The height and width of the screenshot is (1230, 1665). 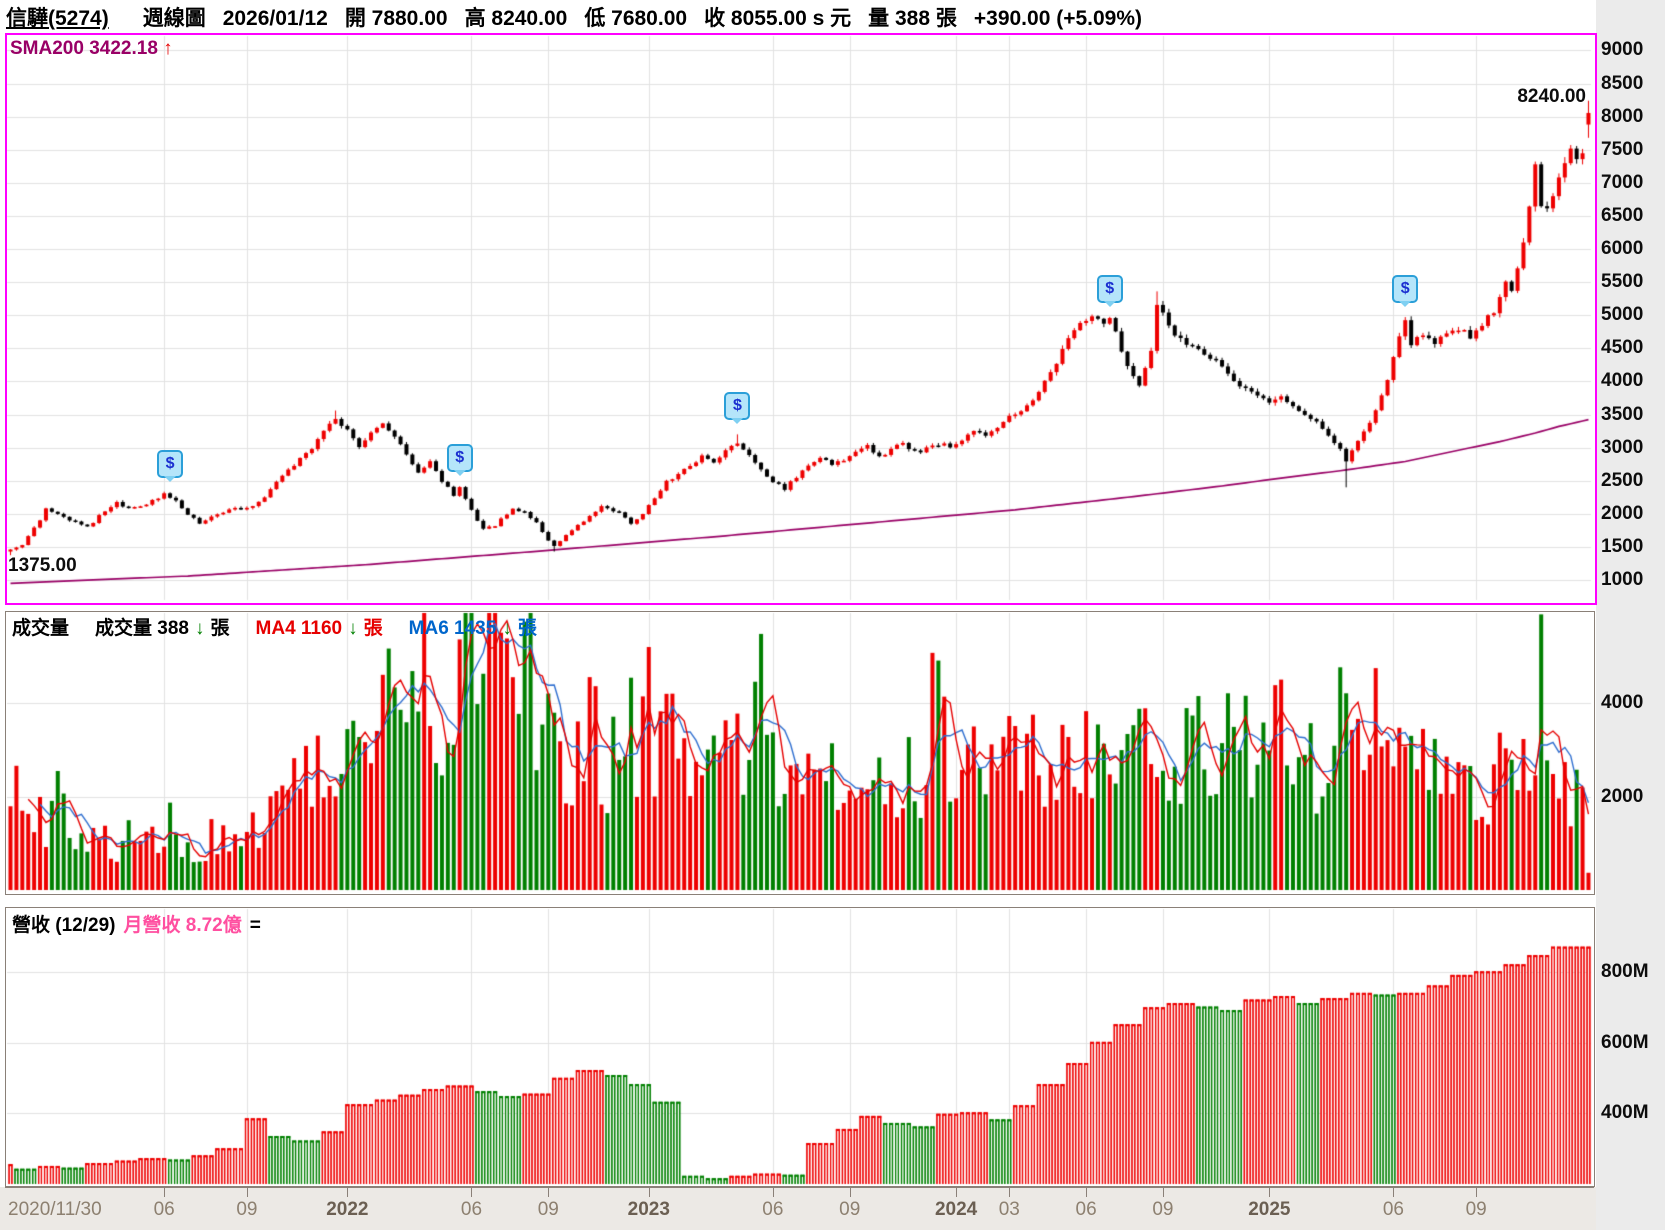 What do you see at coordinates (1622, 248) in the screenshot?
I see `price-ytick-6000: 6000` at bounding box center [1622, 248].